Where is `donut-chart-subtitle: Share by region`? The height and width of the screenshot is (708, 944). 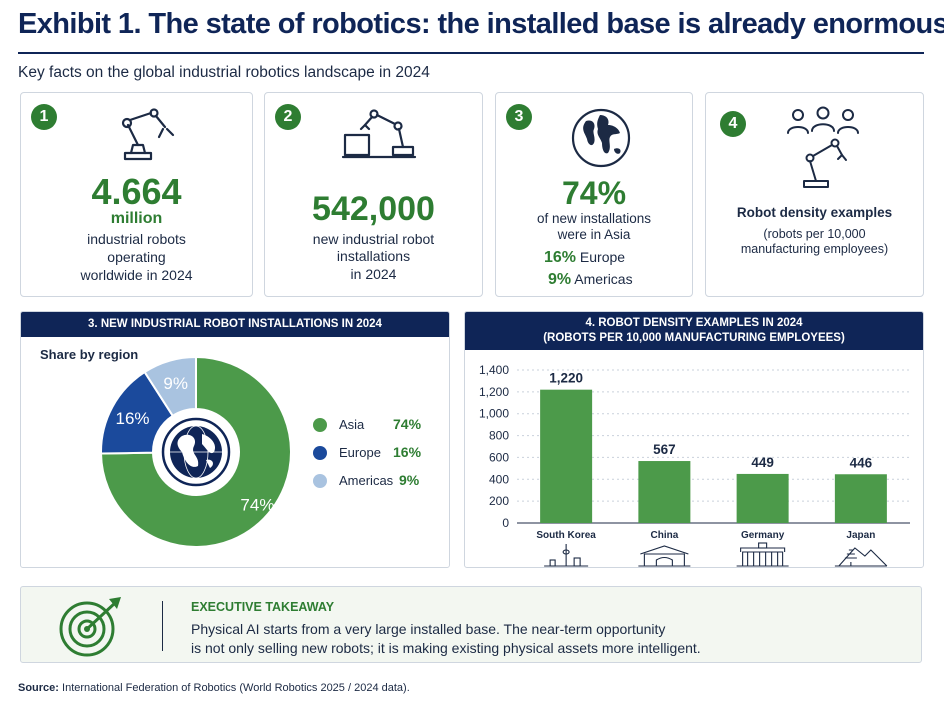 donut-chart-subtitle: Share by region is located at coordinates (89, 354).